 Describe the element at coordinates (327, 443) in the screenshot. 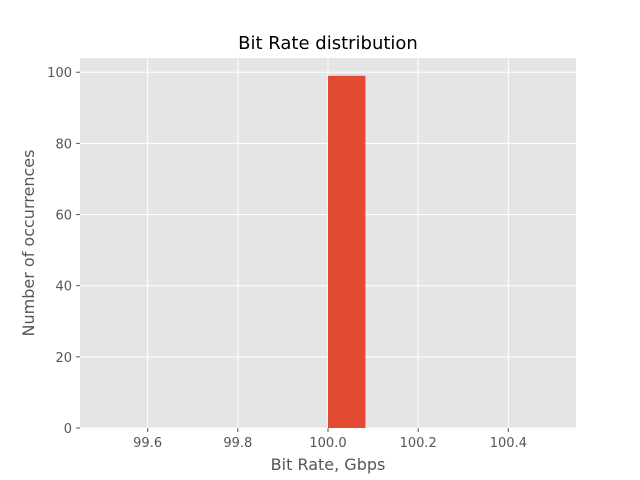

I see `x-tick-label: 100.0` at that location.